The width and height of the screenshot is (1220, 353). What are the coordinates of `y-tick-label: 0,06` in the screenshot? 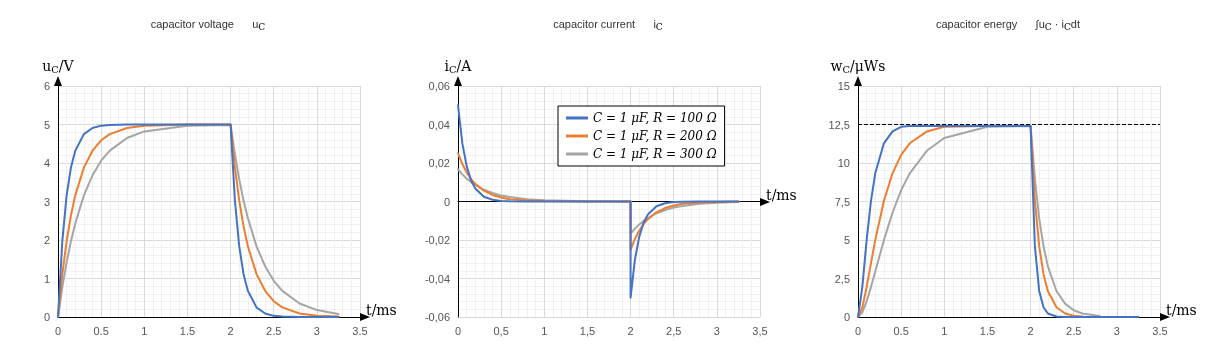 It's located at (439, 86).